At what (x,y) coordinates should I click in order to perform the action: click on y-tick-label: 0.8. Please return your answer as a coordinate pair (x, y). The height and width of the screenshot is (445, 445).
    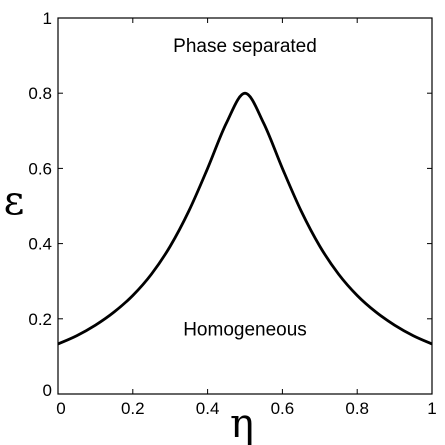
    Looking at the image, I should click on (40, 93).